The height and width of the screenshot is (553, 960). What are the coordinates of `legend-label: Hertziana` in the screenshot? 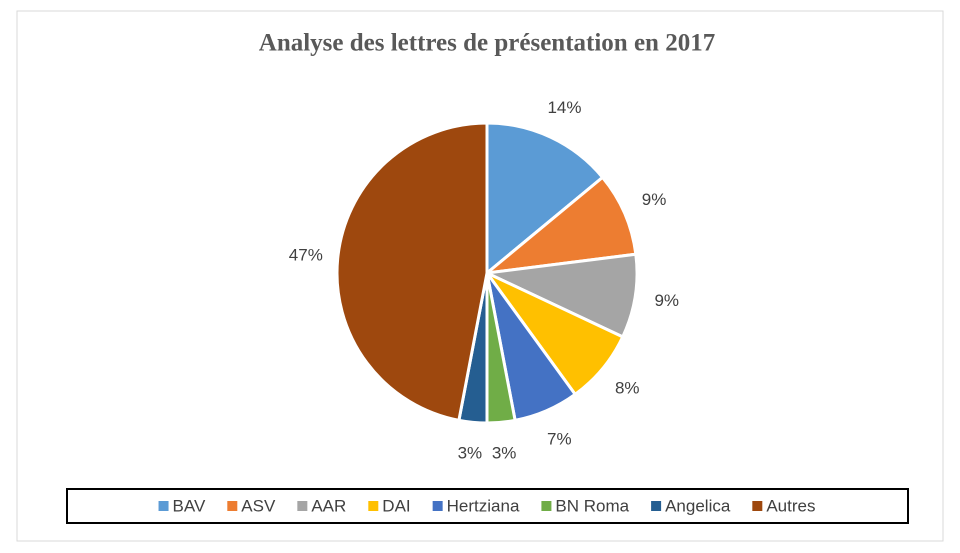 It's located at (483, 505).